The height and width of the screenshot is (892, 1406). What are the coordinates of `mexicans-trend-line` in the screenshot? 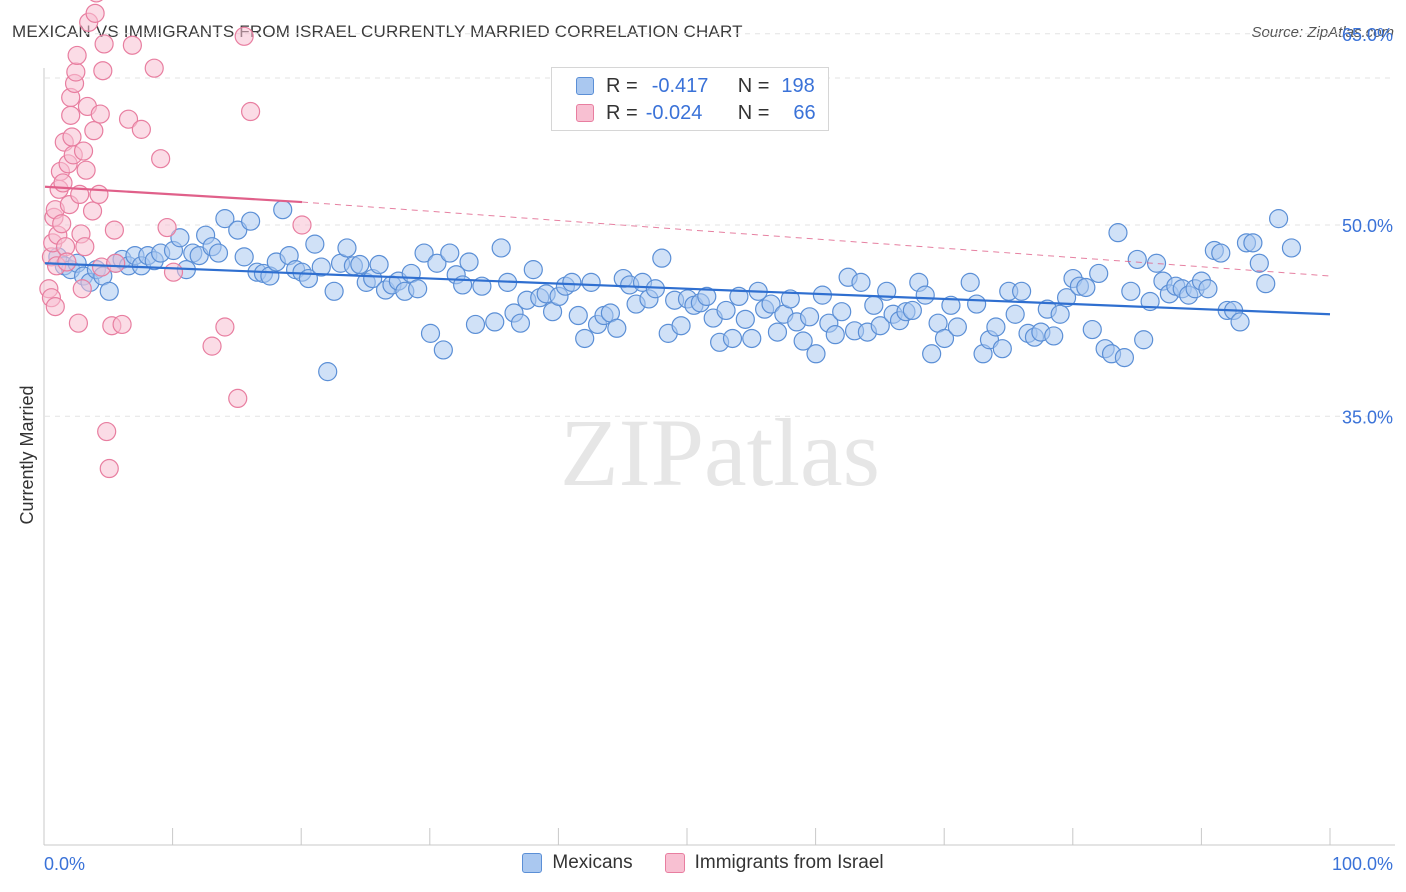 It's located at (687, 289).